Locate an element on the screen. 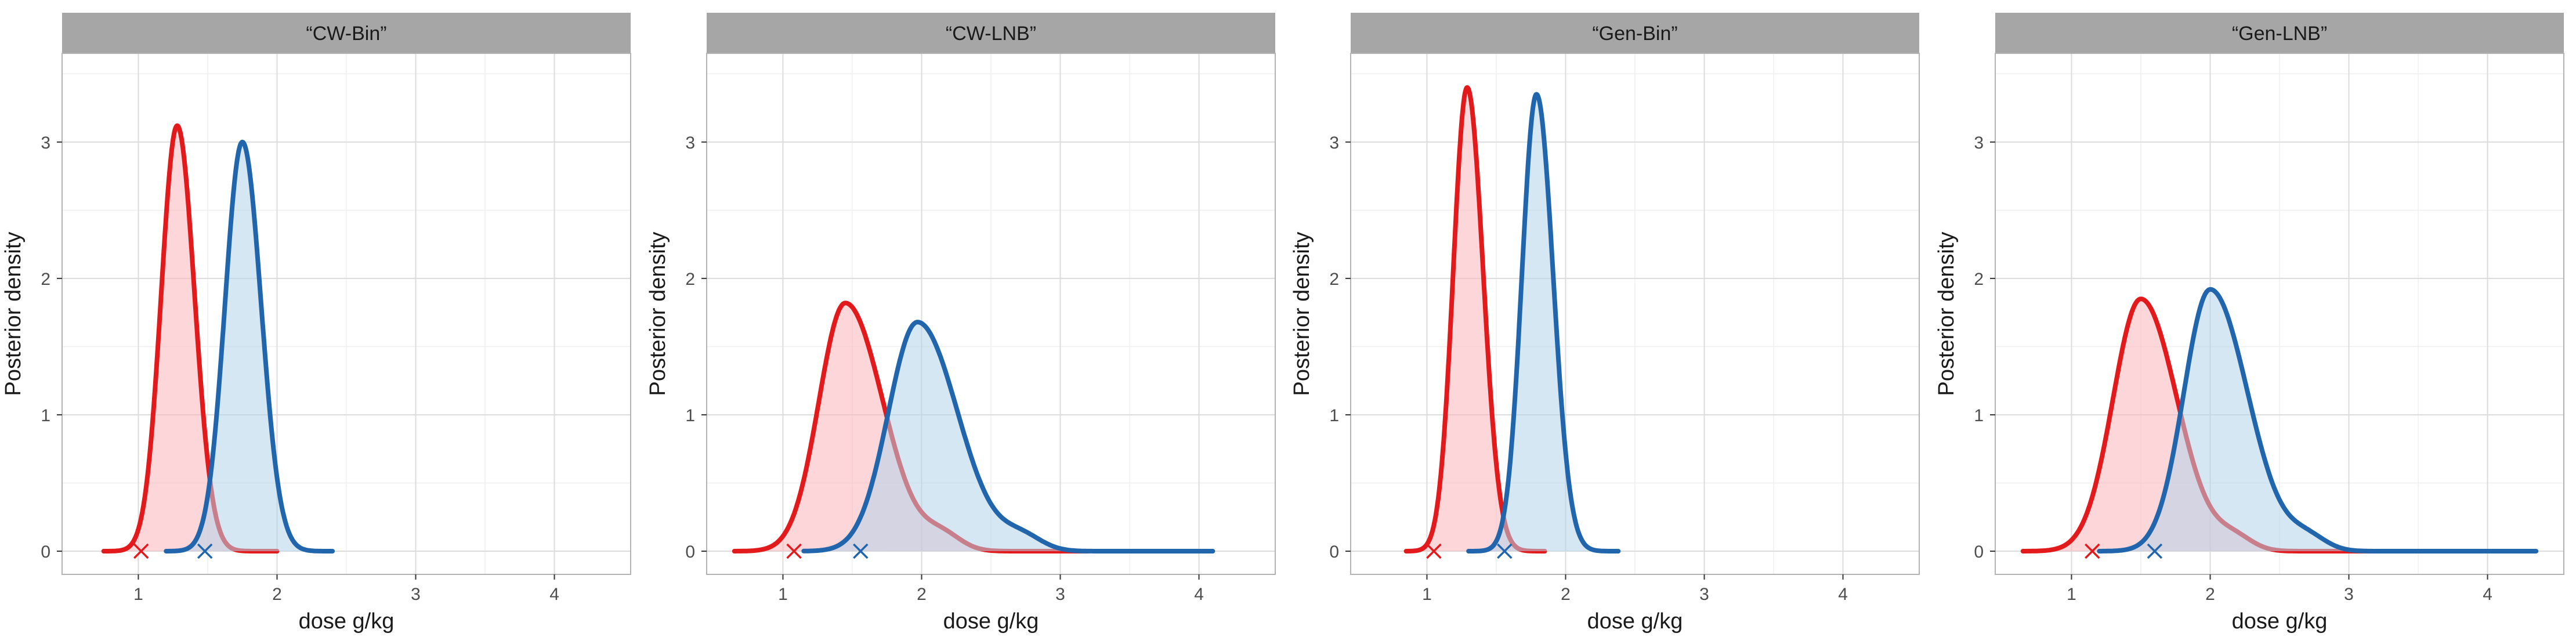 The image size is (2576, 644). panel-title: “CW-LNB” is located at coordinates (991, 34).